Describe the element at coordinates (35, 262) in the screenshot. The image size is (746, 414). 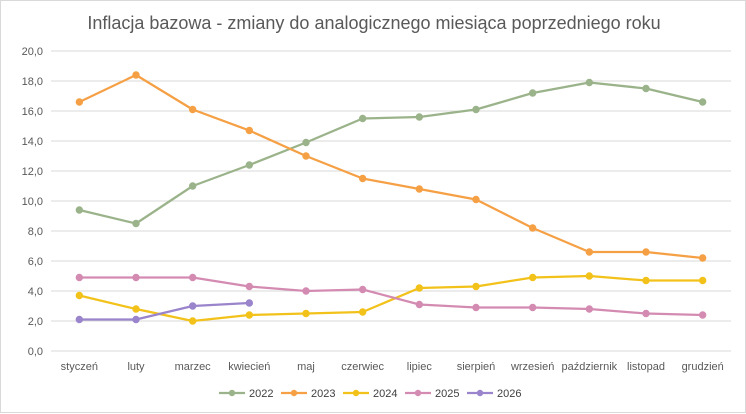
I see `y-tick-label: 6,0` at that location.